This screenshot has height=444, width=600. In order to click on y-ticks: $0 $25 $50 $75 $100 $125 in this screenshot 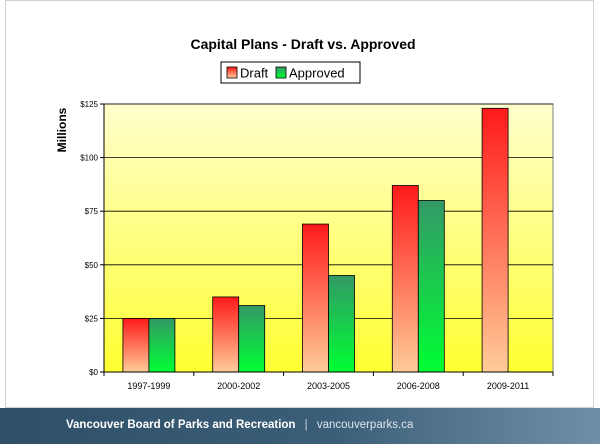, I will do `click(92, 238)`.